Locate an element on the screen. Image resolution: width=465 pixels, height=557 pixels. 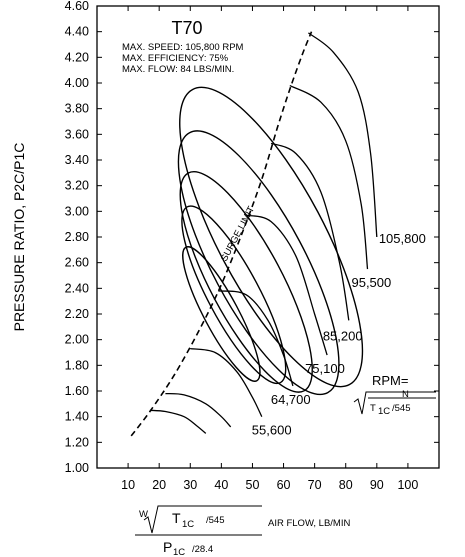
speed-labels: 105,800 95,500 85,200 75,100 64,700 55,600 is located at coordinates (339, 334).